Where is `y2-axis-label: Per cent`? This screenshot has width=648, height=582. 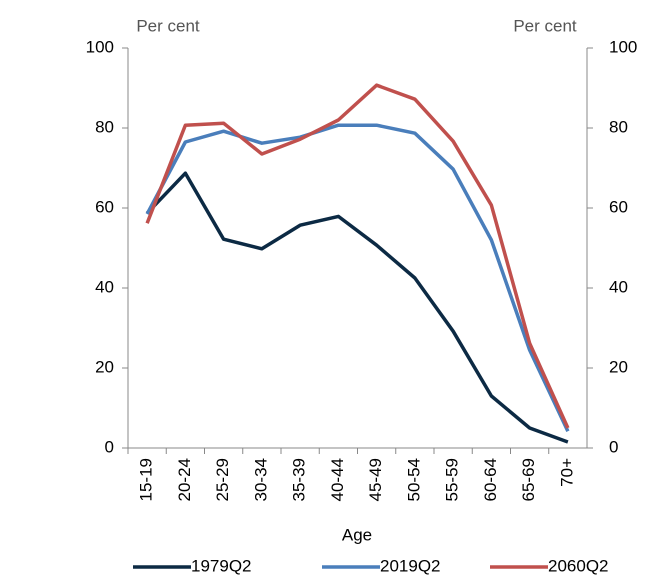
y2-axis-label: Per cent is located at coordinates (545, 25).